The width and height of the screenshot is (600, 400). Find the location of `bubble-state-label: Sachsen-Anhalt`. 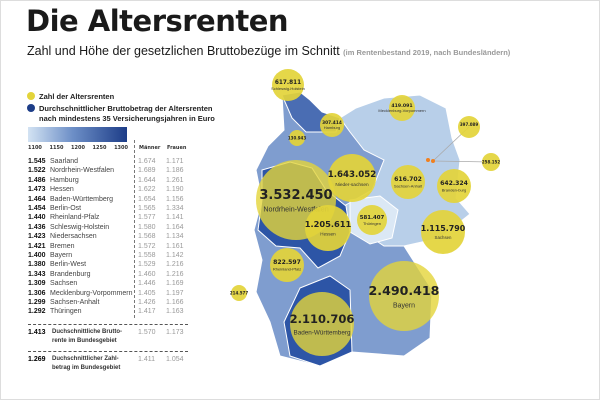

bubble-state-label: Sachsen-Anhalt is located at coordinates (408, 186).